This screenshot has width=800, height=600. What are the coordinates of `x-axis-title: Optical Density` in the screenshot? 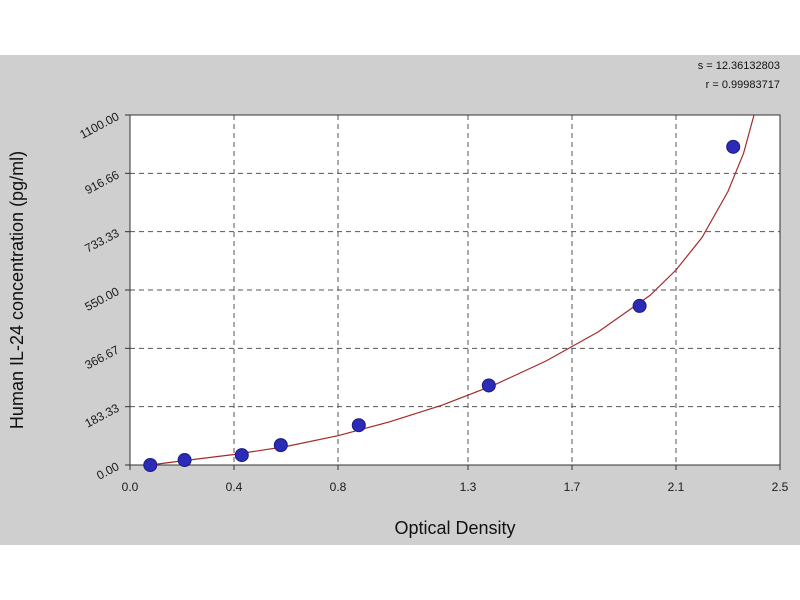 It's located at (454, 528).